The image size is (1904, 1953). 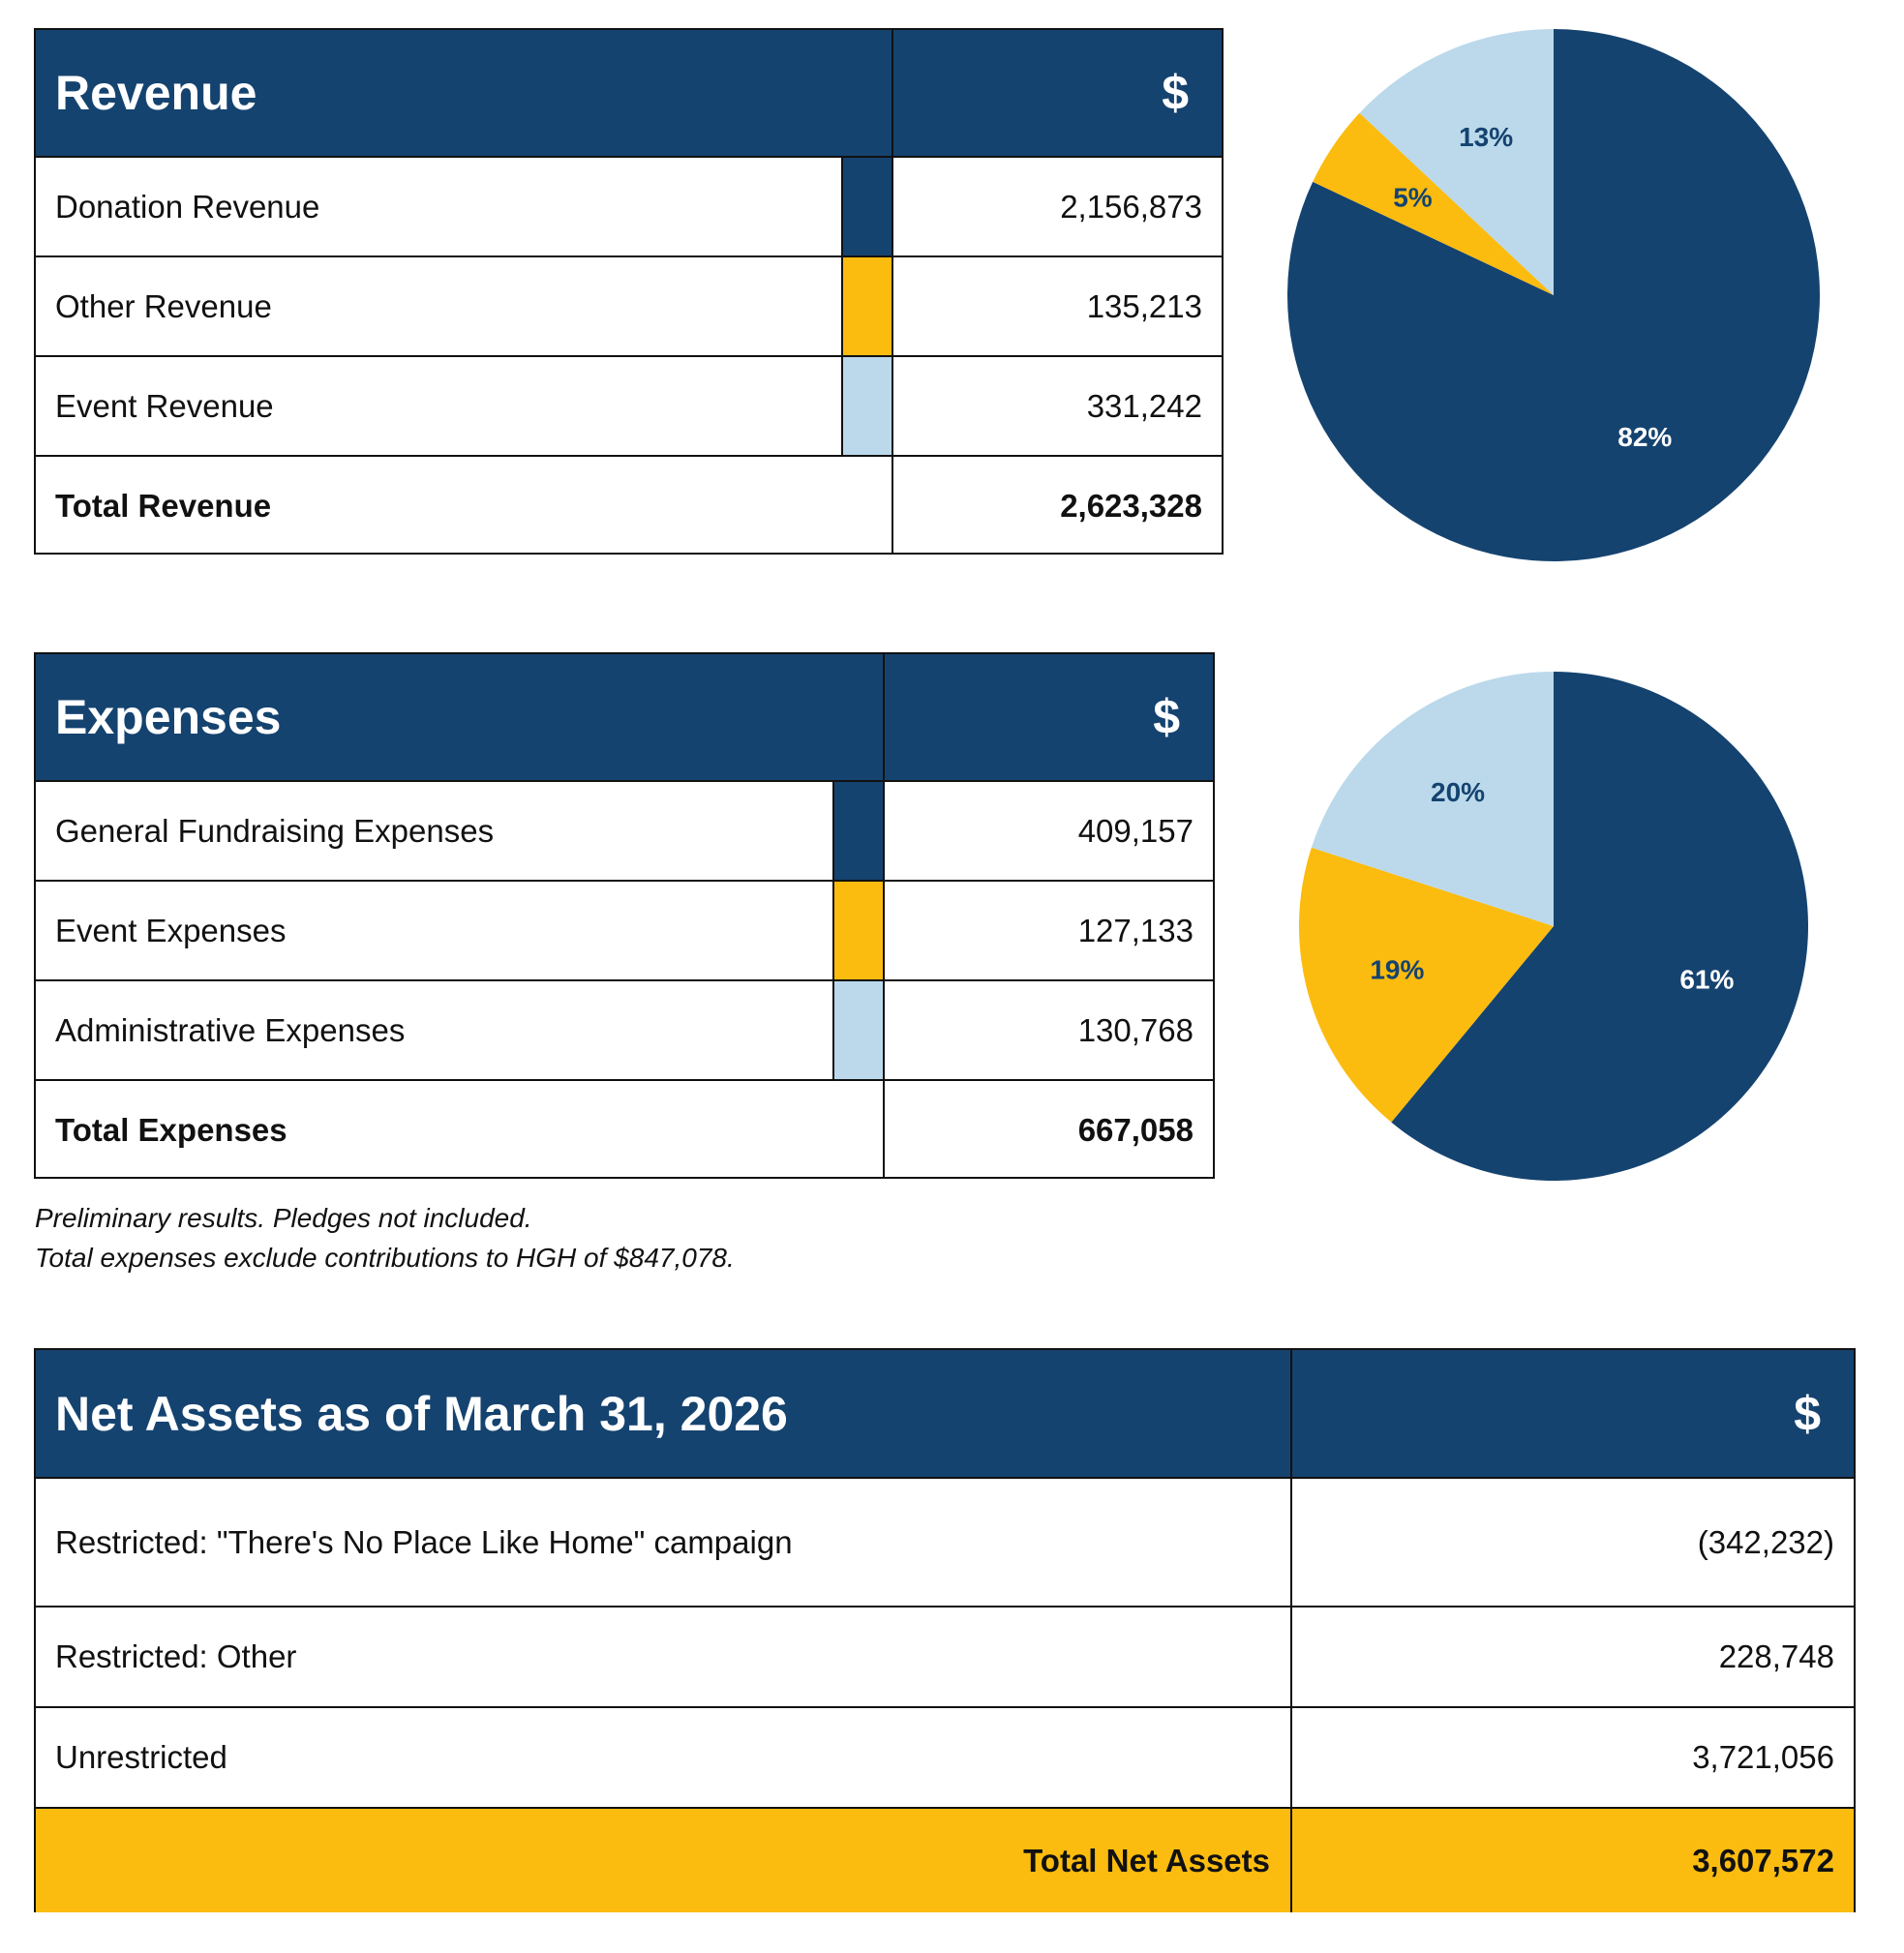 What do you see at coordinates (171, 1129) in the screenshot?
I see `total-expenses-label: Total Expenses` at bounding box center [171, 1129].